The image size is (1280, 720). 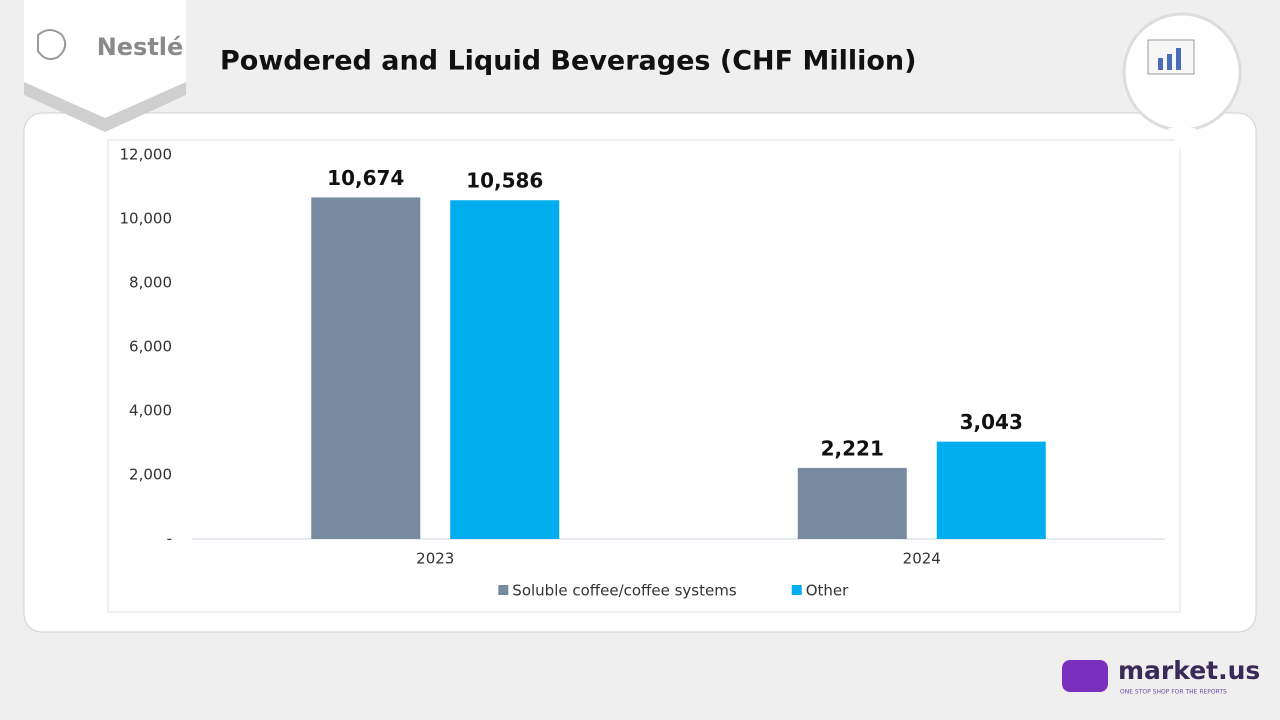 I want to click on illustration-pin, so click(x=1182, y=140).